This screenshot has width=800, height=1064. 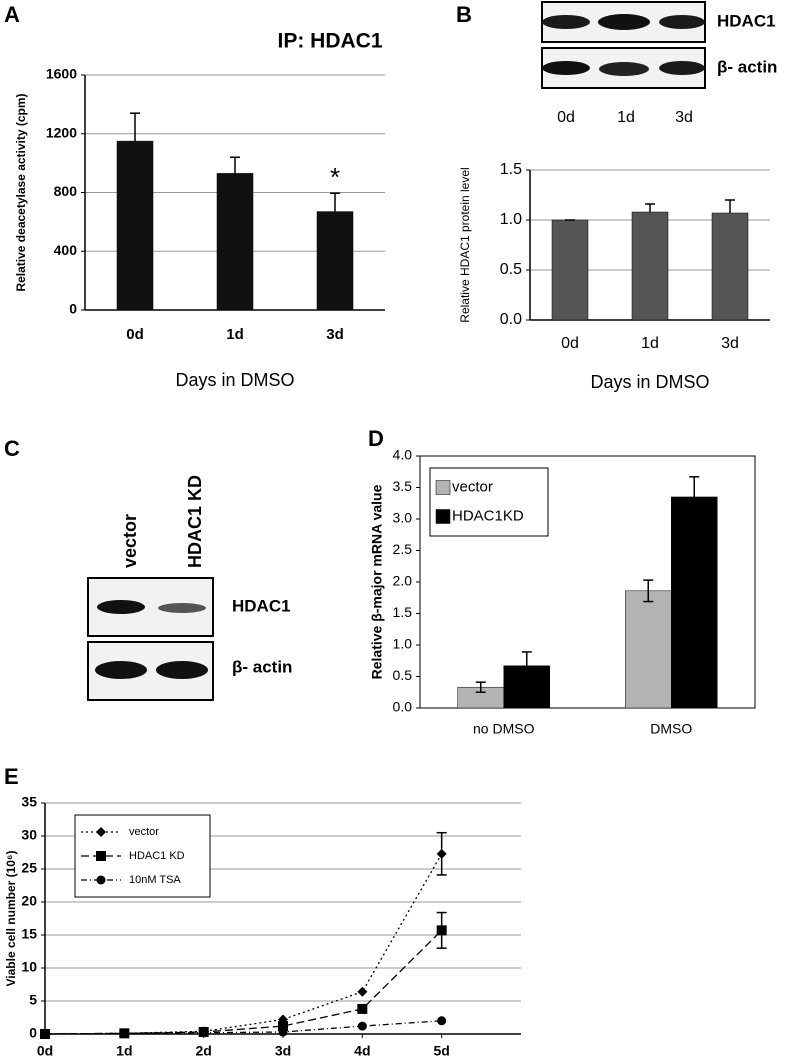 What do you see at coordinates (504, 729) in the screenshot?
I see `x-tick-label: no DMSO` at bounding box center [504, 729].